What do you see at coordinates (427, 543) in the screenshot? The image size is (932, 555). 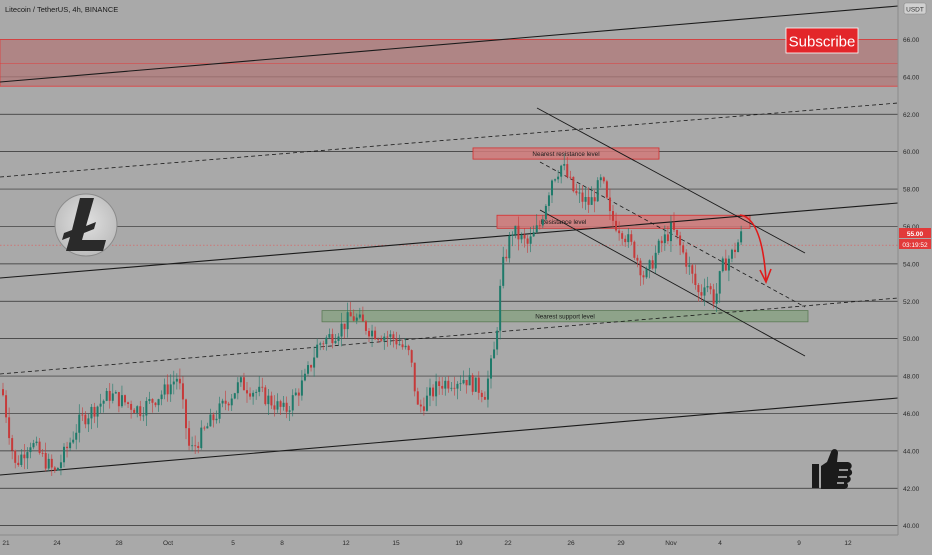 I see `time-axis-ticks: 21 24 28 Oct 5 8 12 15 19 22 26 29 Nov 4 9 12` at bounding box center [427, 543].